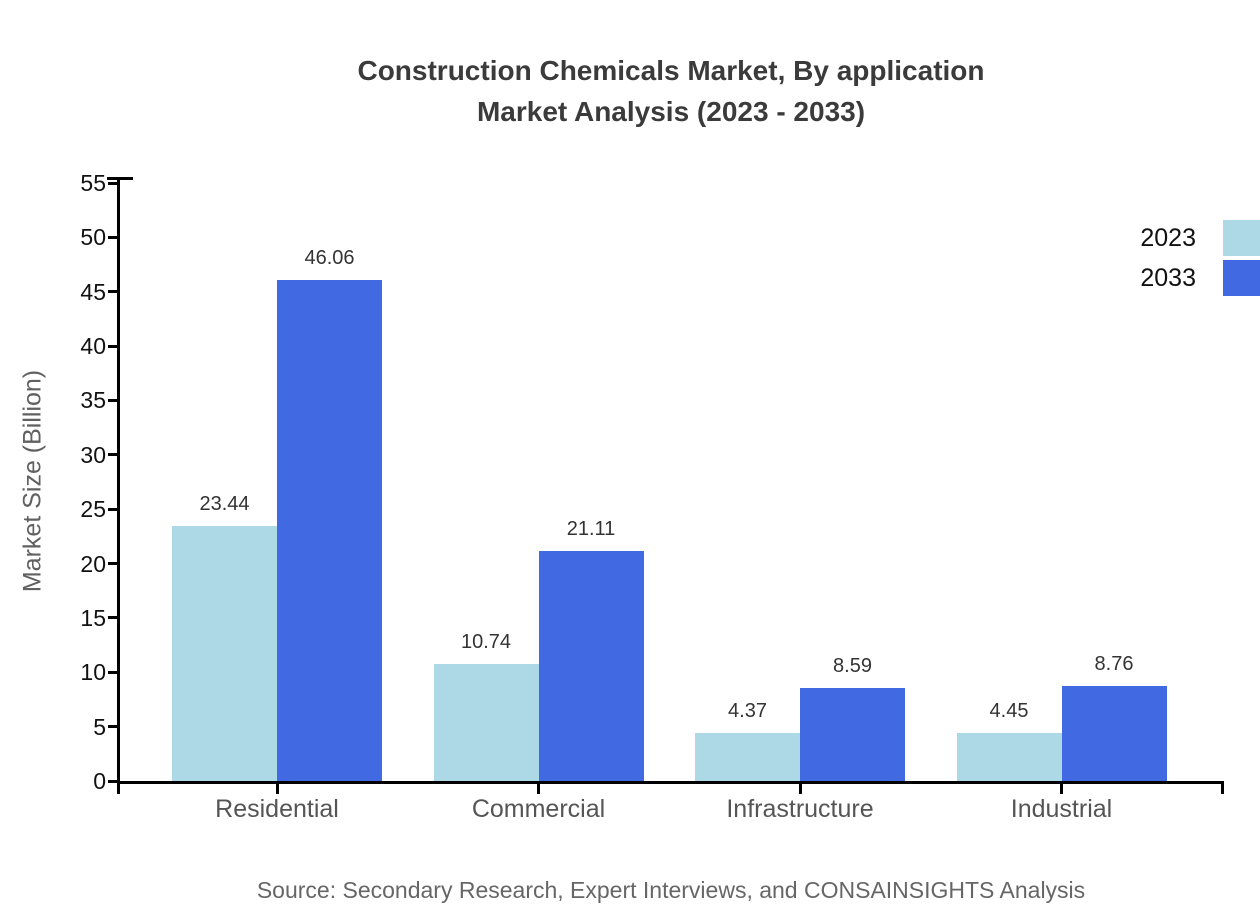 The height and width of the screenshot is (920, 1260). Describe the element at coordinates (99, 781) in the screenshot. I see `y-tick-label: 0` at that location.